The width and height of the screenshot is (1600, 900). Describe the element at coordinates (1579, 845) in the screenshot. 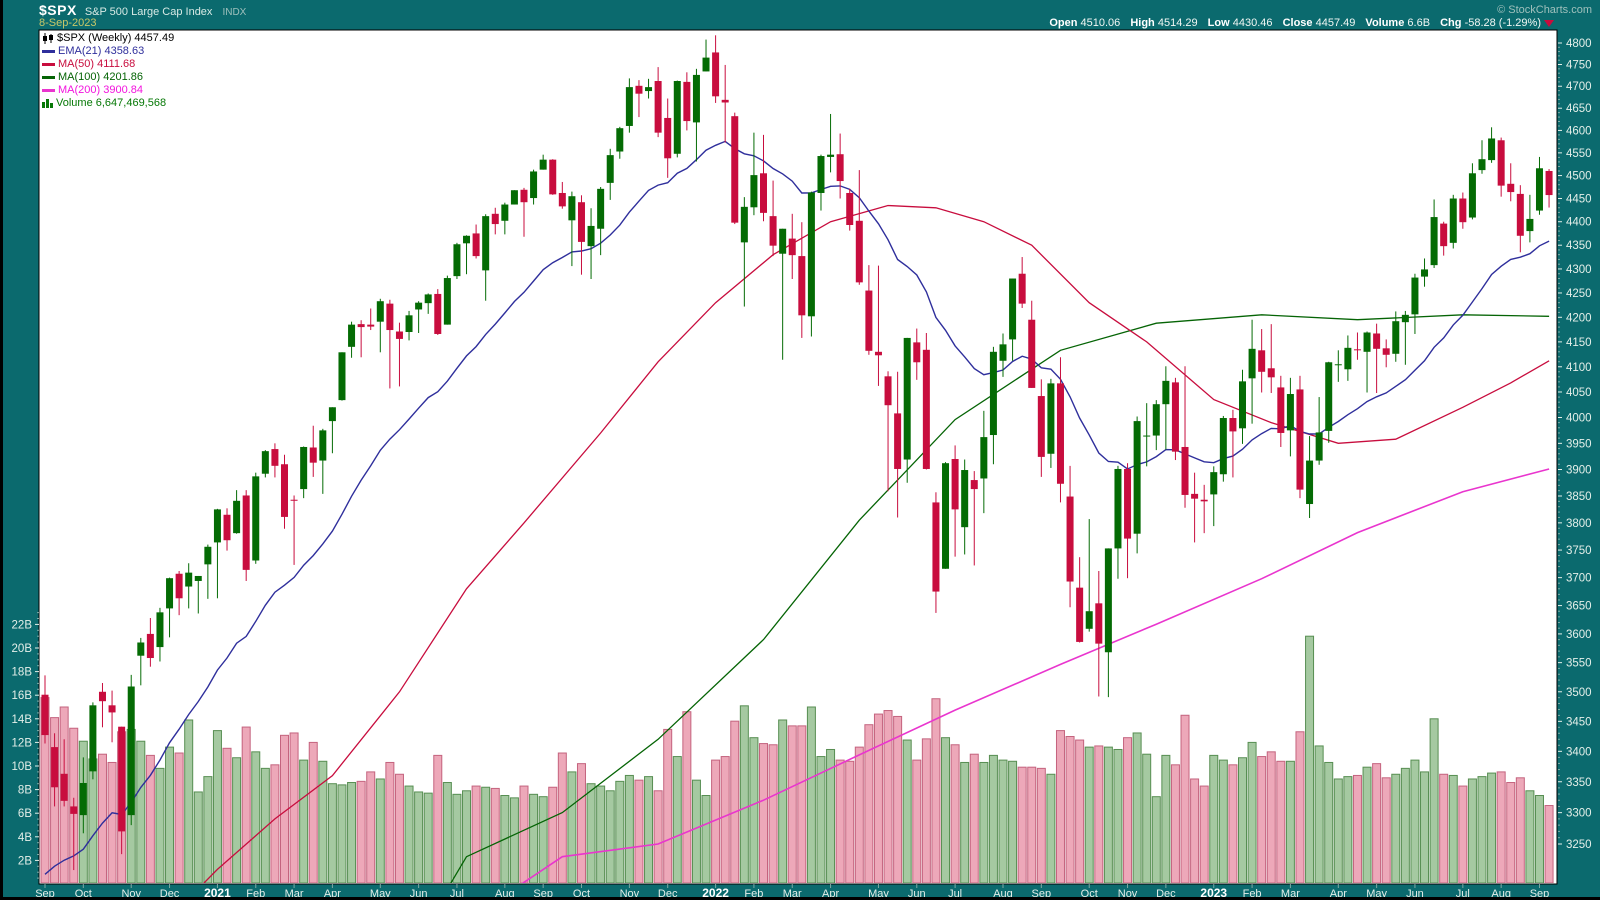

I see `svg-text: 3250` at that location.